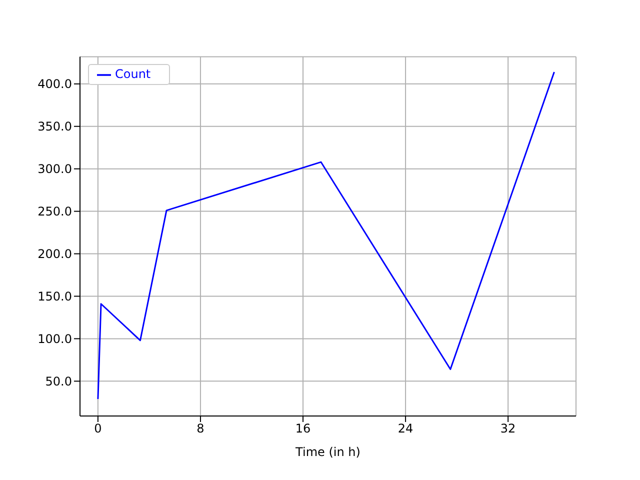 The height and width of the screenshot is (480, 640). Describe the element at coordinates (55, 211) in the screenshot. I see `y-tick-label: 250.0` at that location.